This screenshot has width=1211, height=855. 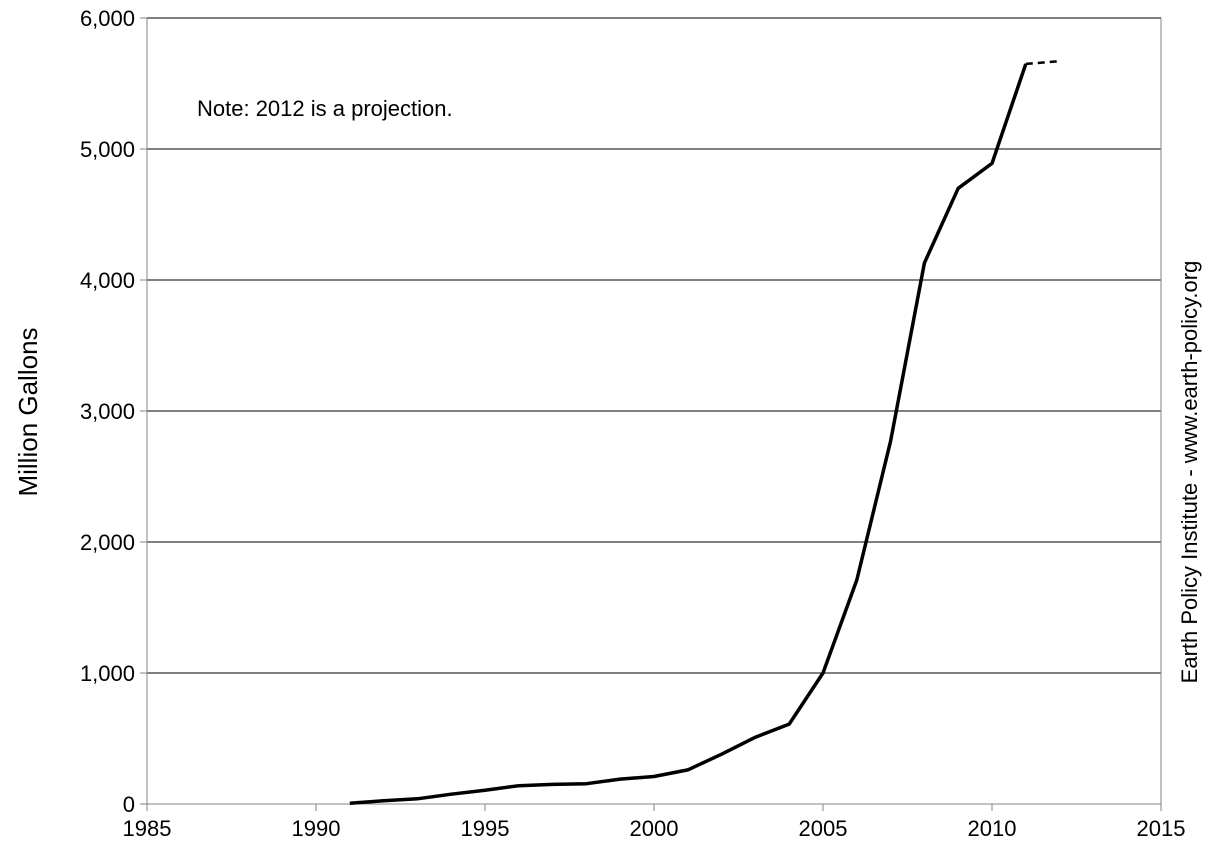 I want to click on y-tick-label: 3,000, so click(x=107, y=411).